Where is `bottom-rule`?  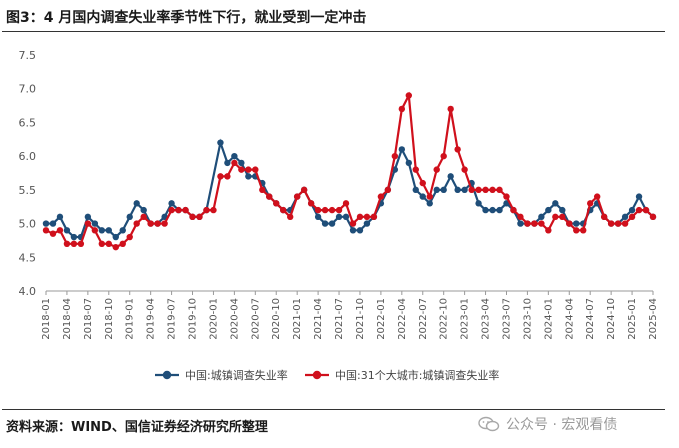
bottom-rule is located at coordinates (333, 409).